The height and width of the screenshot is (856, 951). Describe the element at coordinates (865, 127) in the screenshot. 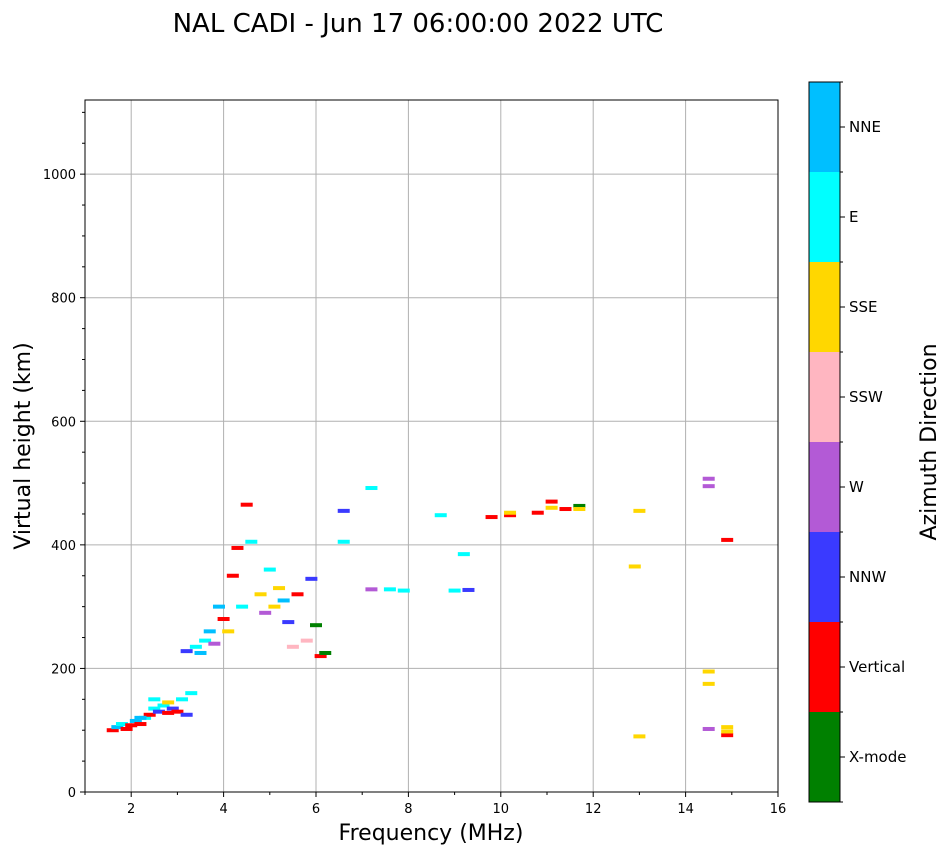

I see `colorbar-label: NNE` at that location.